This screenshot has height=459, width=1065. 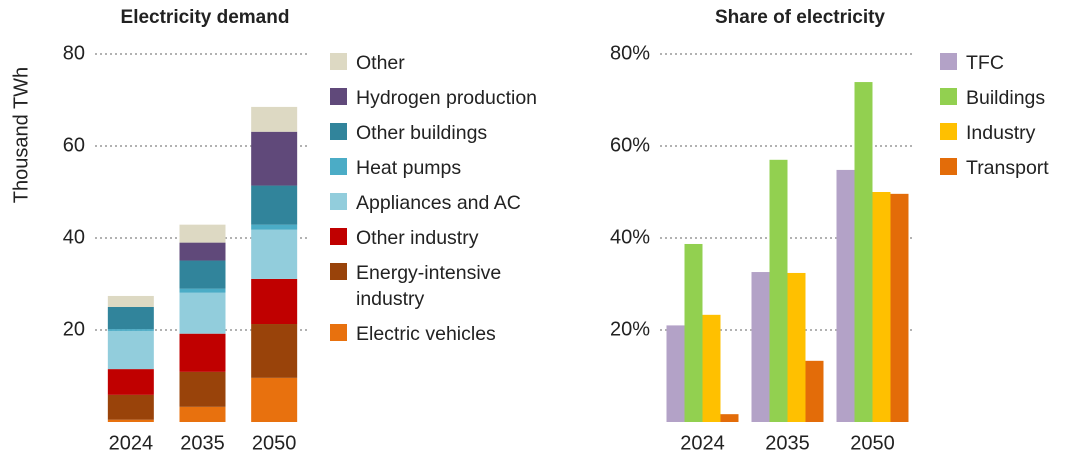 What do you see at coordinates (205, 17) in the screenshot?
I see `chart-title: Electricity demand` at bounding box center [205, 17].